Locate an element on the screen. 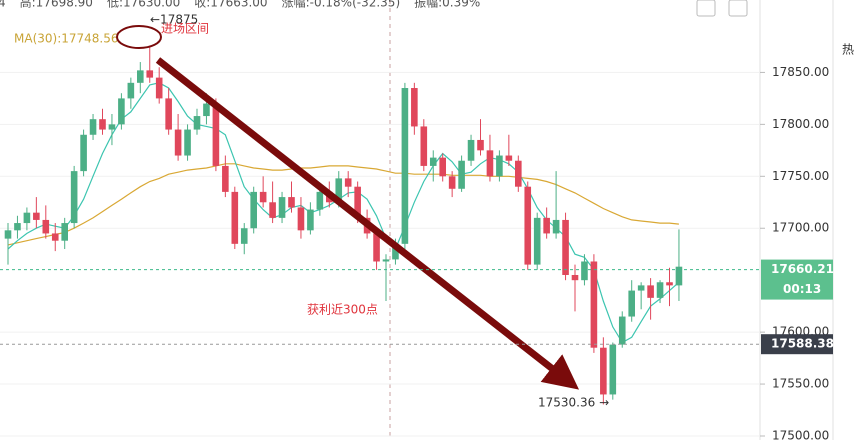 The width and height of the screenshot is (854, 440). y-tick-label: 17700.00 is located at coordinates (800, 228).